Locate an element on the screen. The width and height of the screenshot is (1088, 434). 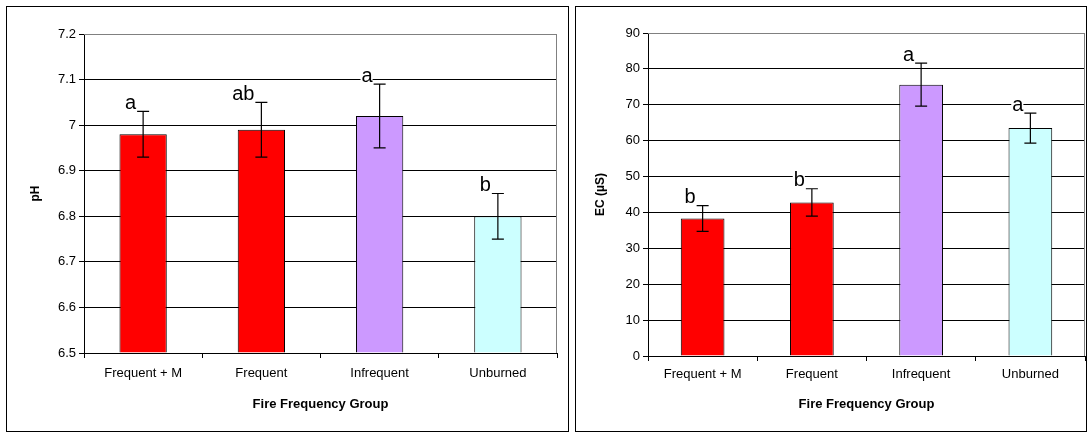
y-tick-label: 6.6 is located at coordinates (66, 307).